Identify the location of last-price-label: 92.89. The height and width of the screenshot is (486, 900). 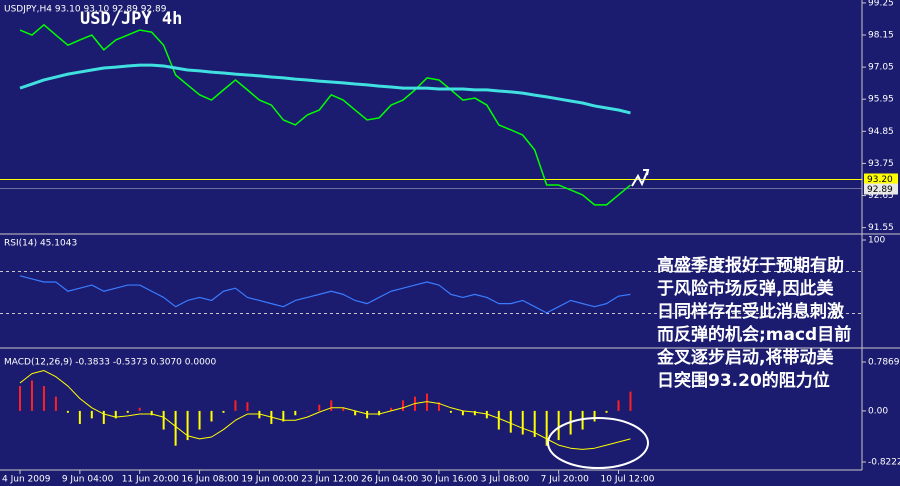
(880, 190).